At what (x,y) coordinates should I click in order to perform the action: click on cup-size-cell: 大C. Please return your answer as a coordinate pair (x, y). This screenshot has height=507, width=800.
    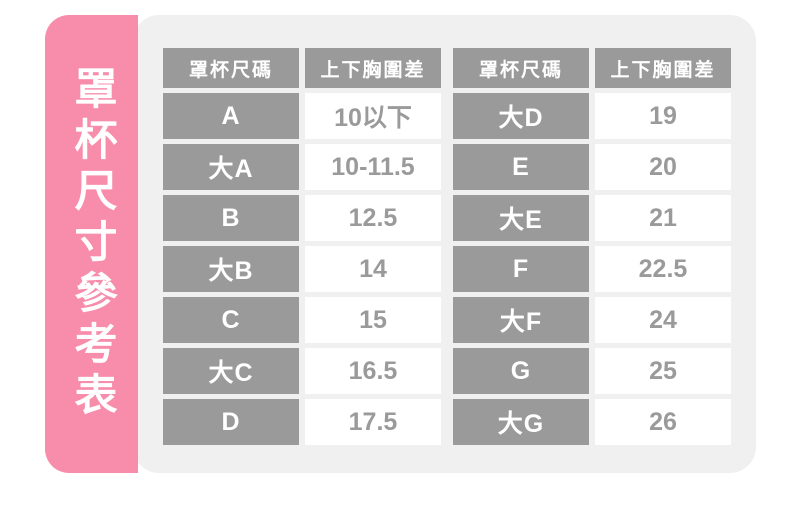
    Looking at the image, I should click on (231, 371).